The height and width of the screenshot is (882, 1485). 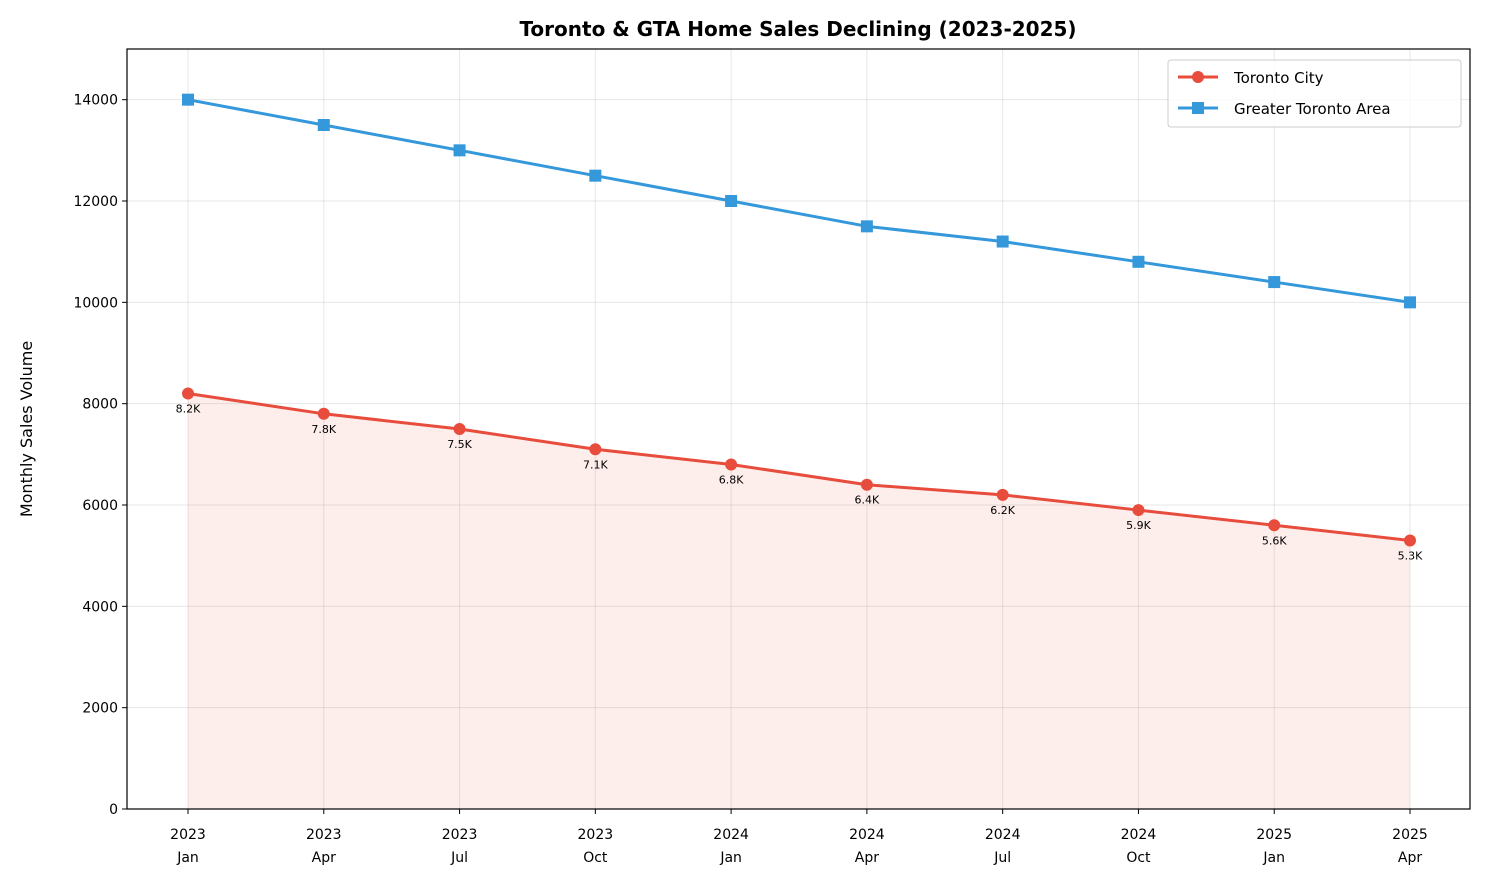 I want to click on data-label: 5.6K, so click(x=1274, y=540).